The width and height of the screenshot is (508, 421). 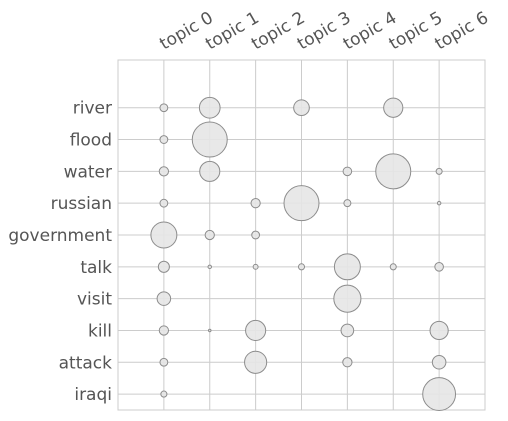 What do you see at coordinates (81, 204) in the screenshot?
I see `y-tick-label: russian` at bounding box center [81, 204].